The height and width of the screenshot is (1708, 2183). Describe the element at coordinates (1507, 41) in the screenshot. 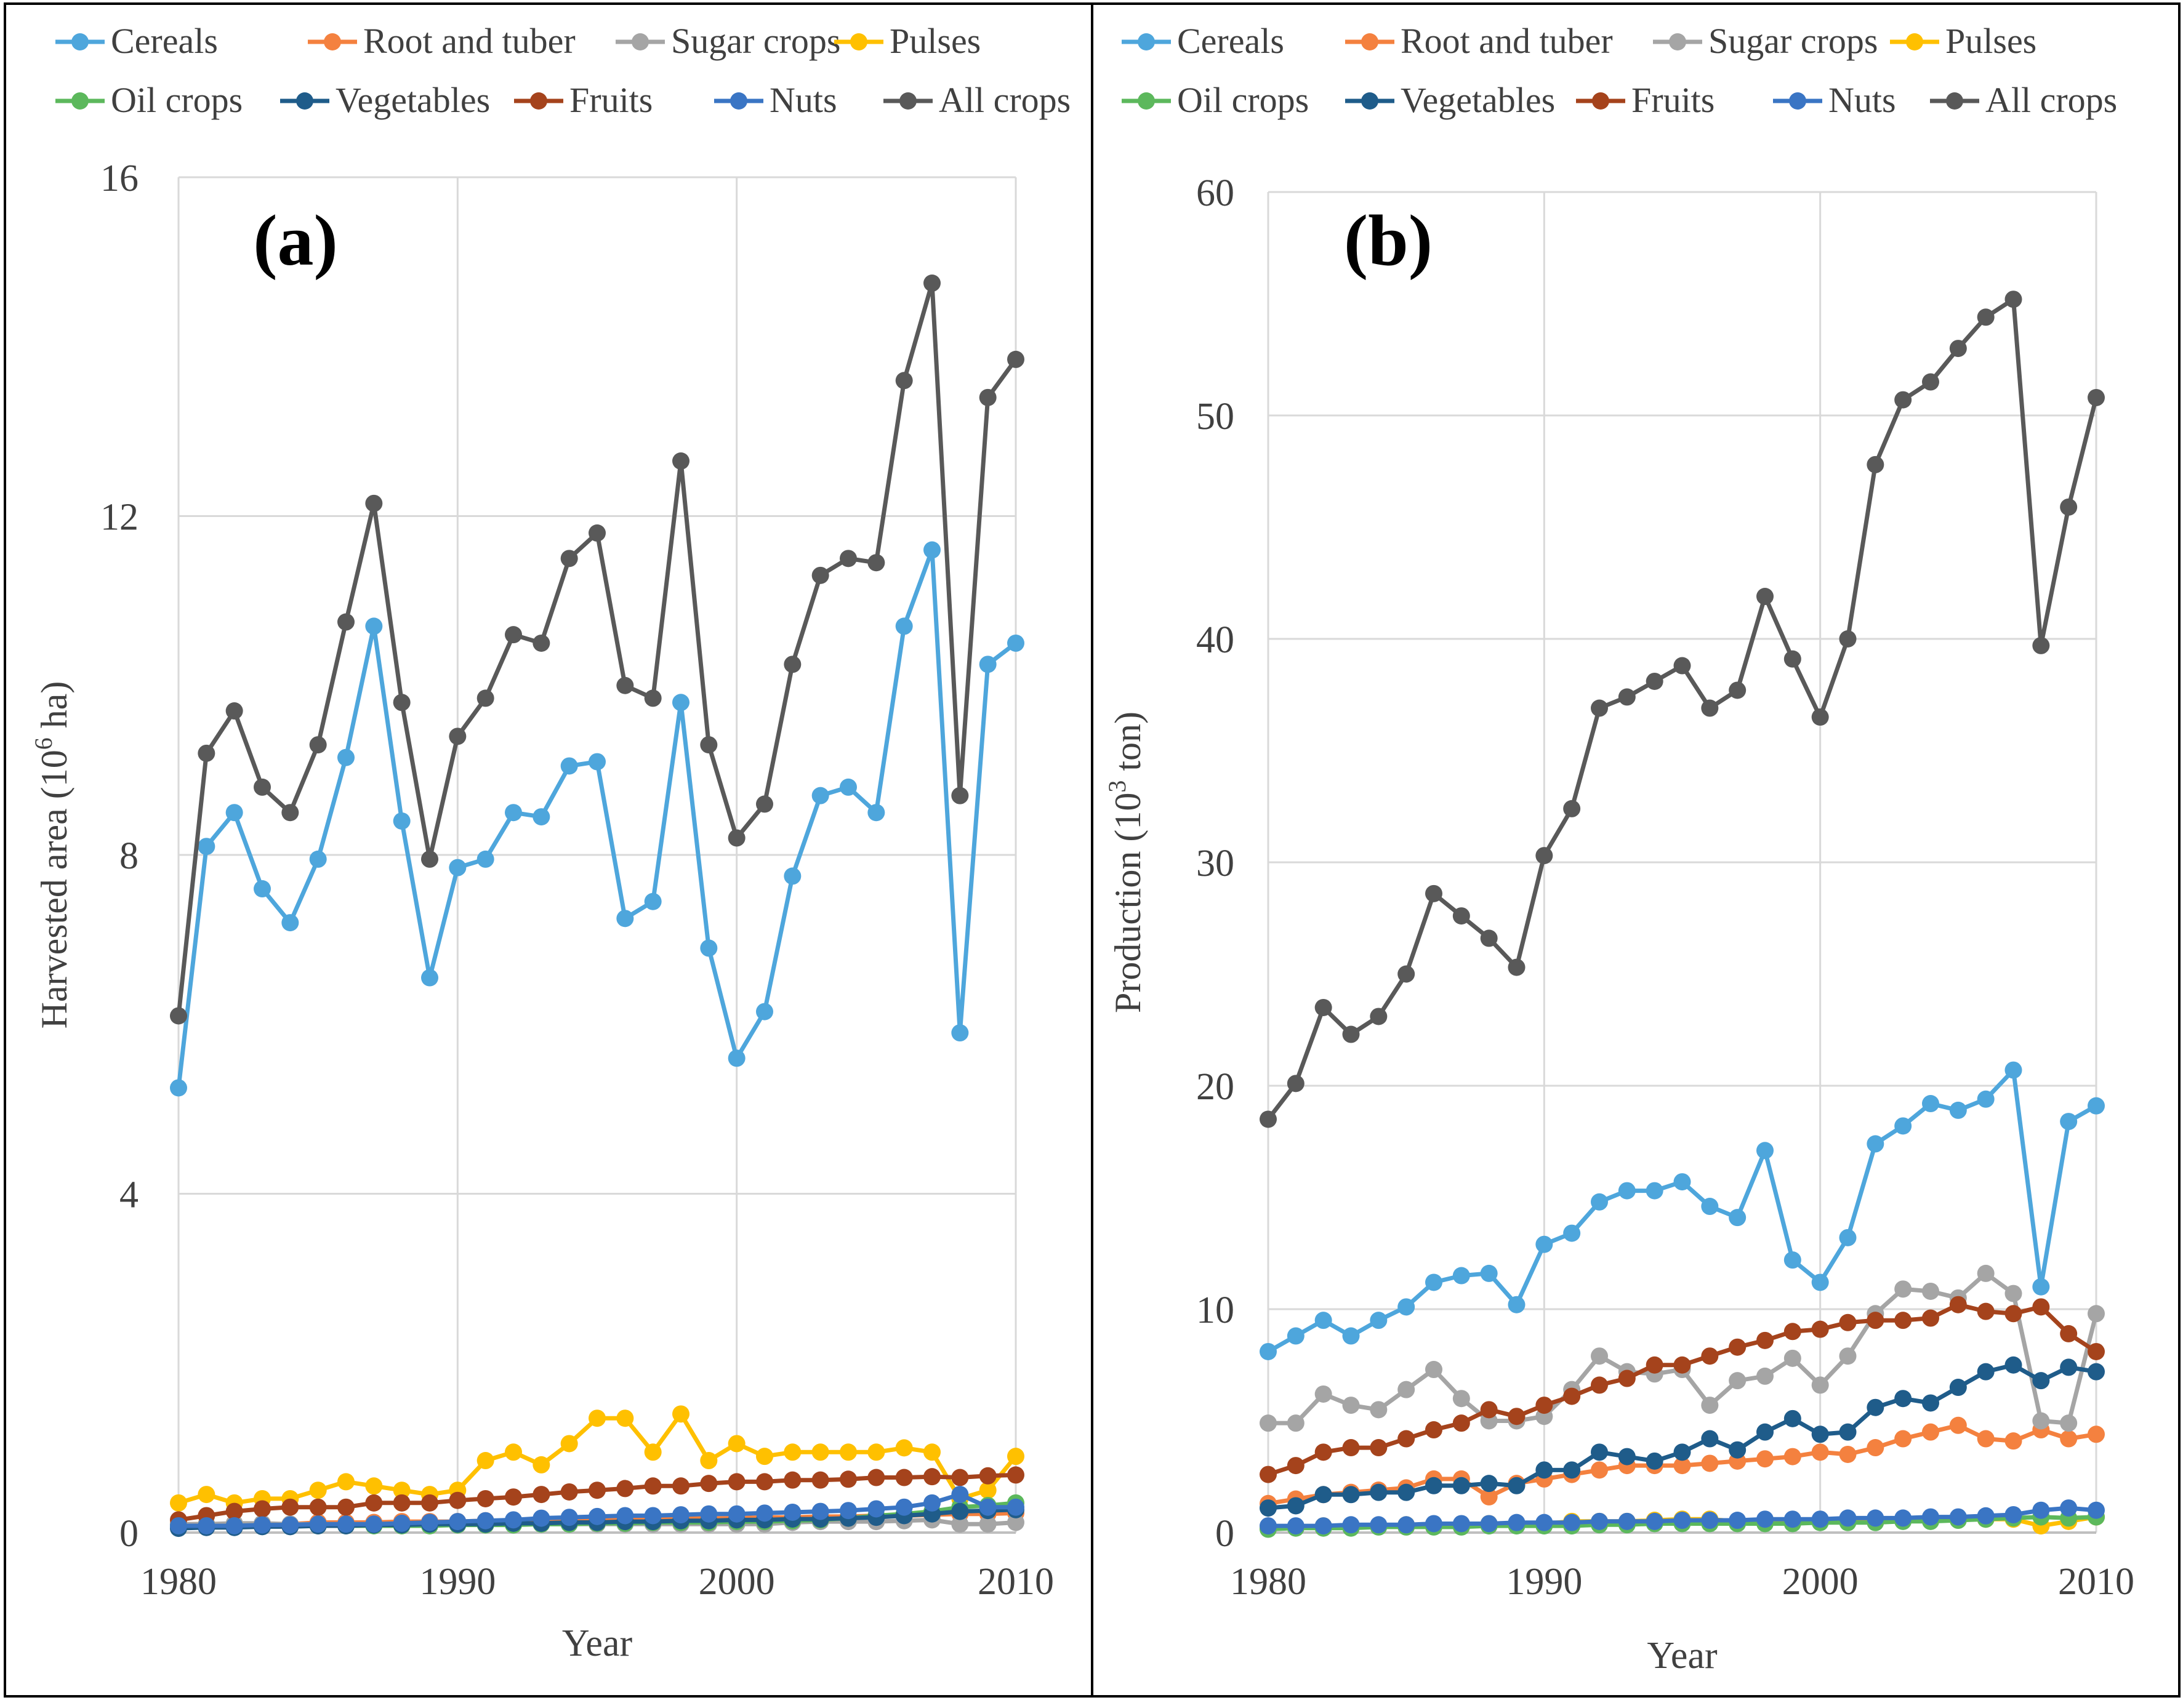

I see `legend-label: Root and tuber` at that location.